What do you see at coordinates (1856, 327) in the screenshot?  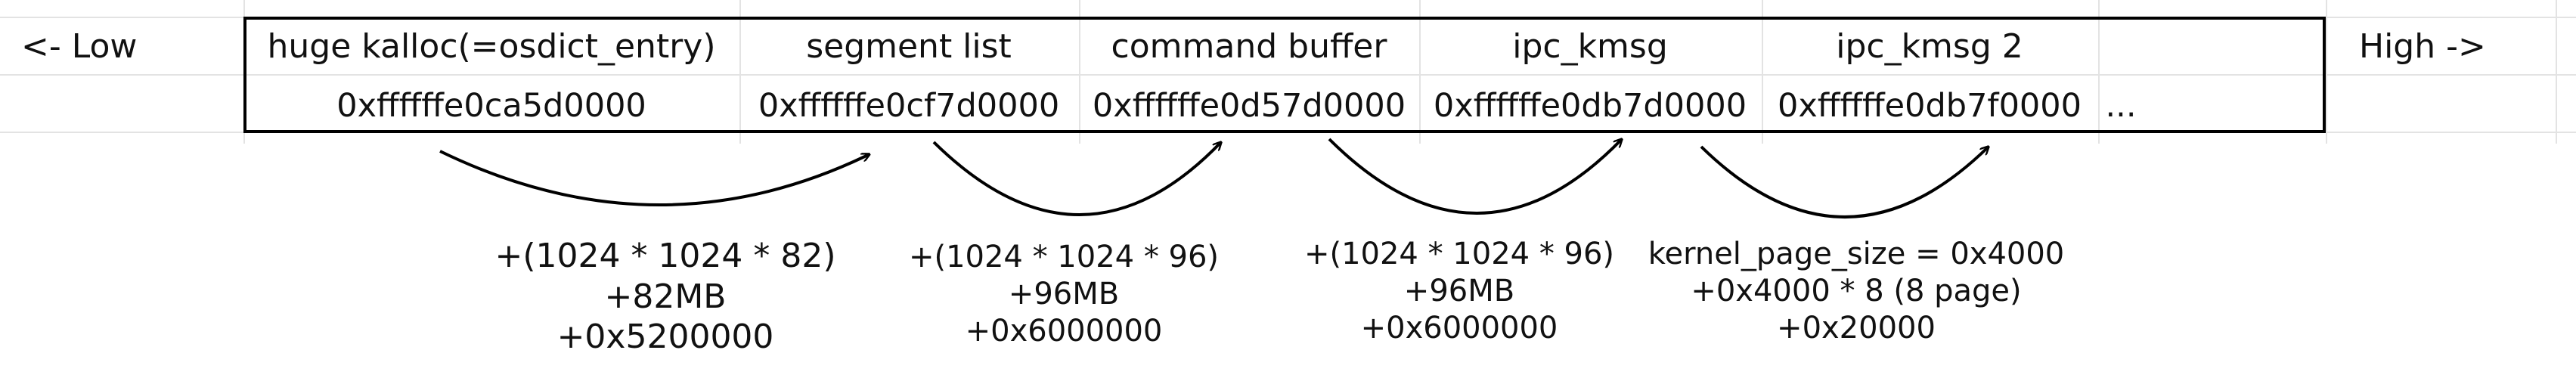 I see `annotation-line: +0x20000` at bounding box center [1856, 327].